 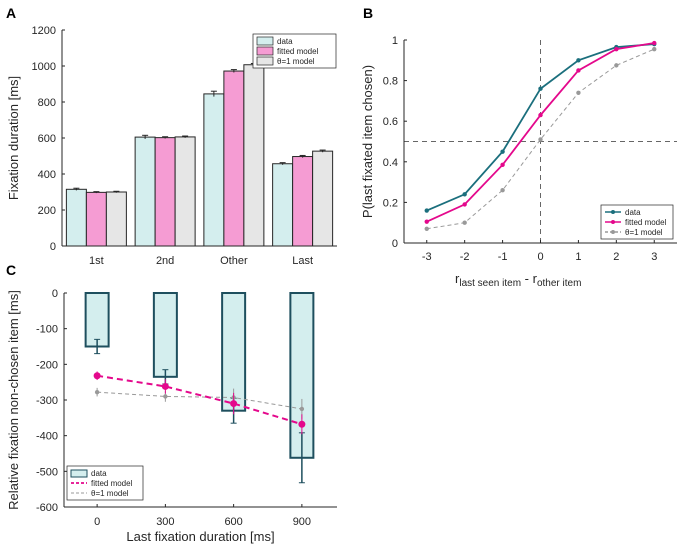 I want to click on c-legend-label: θ=1 model, so click(x=110, y=493).